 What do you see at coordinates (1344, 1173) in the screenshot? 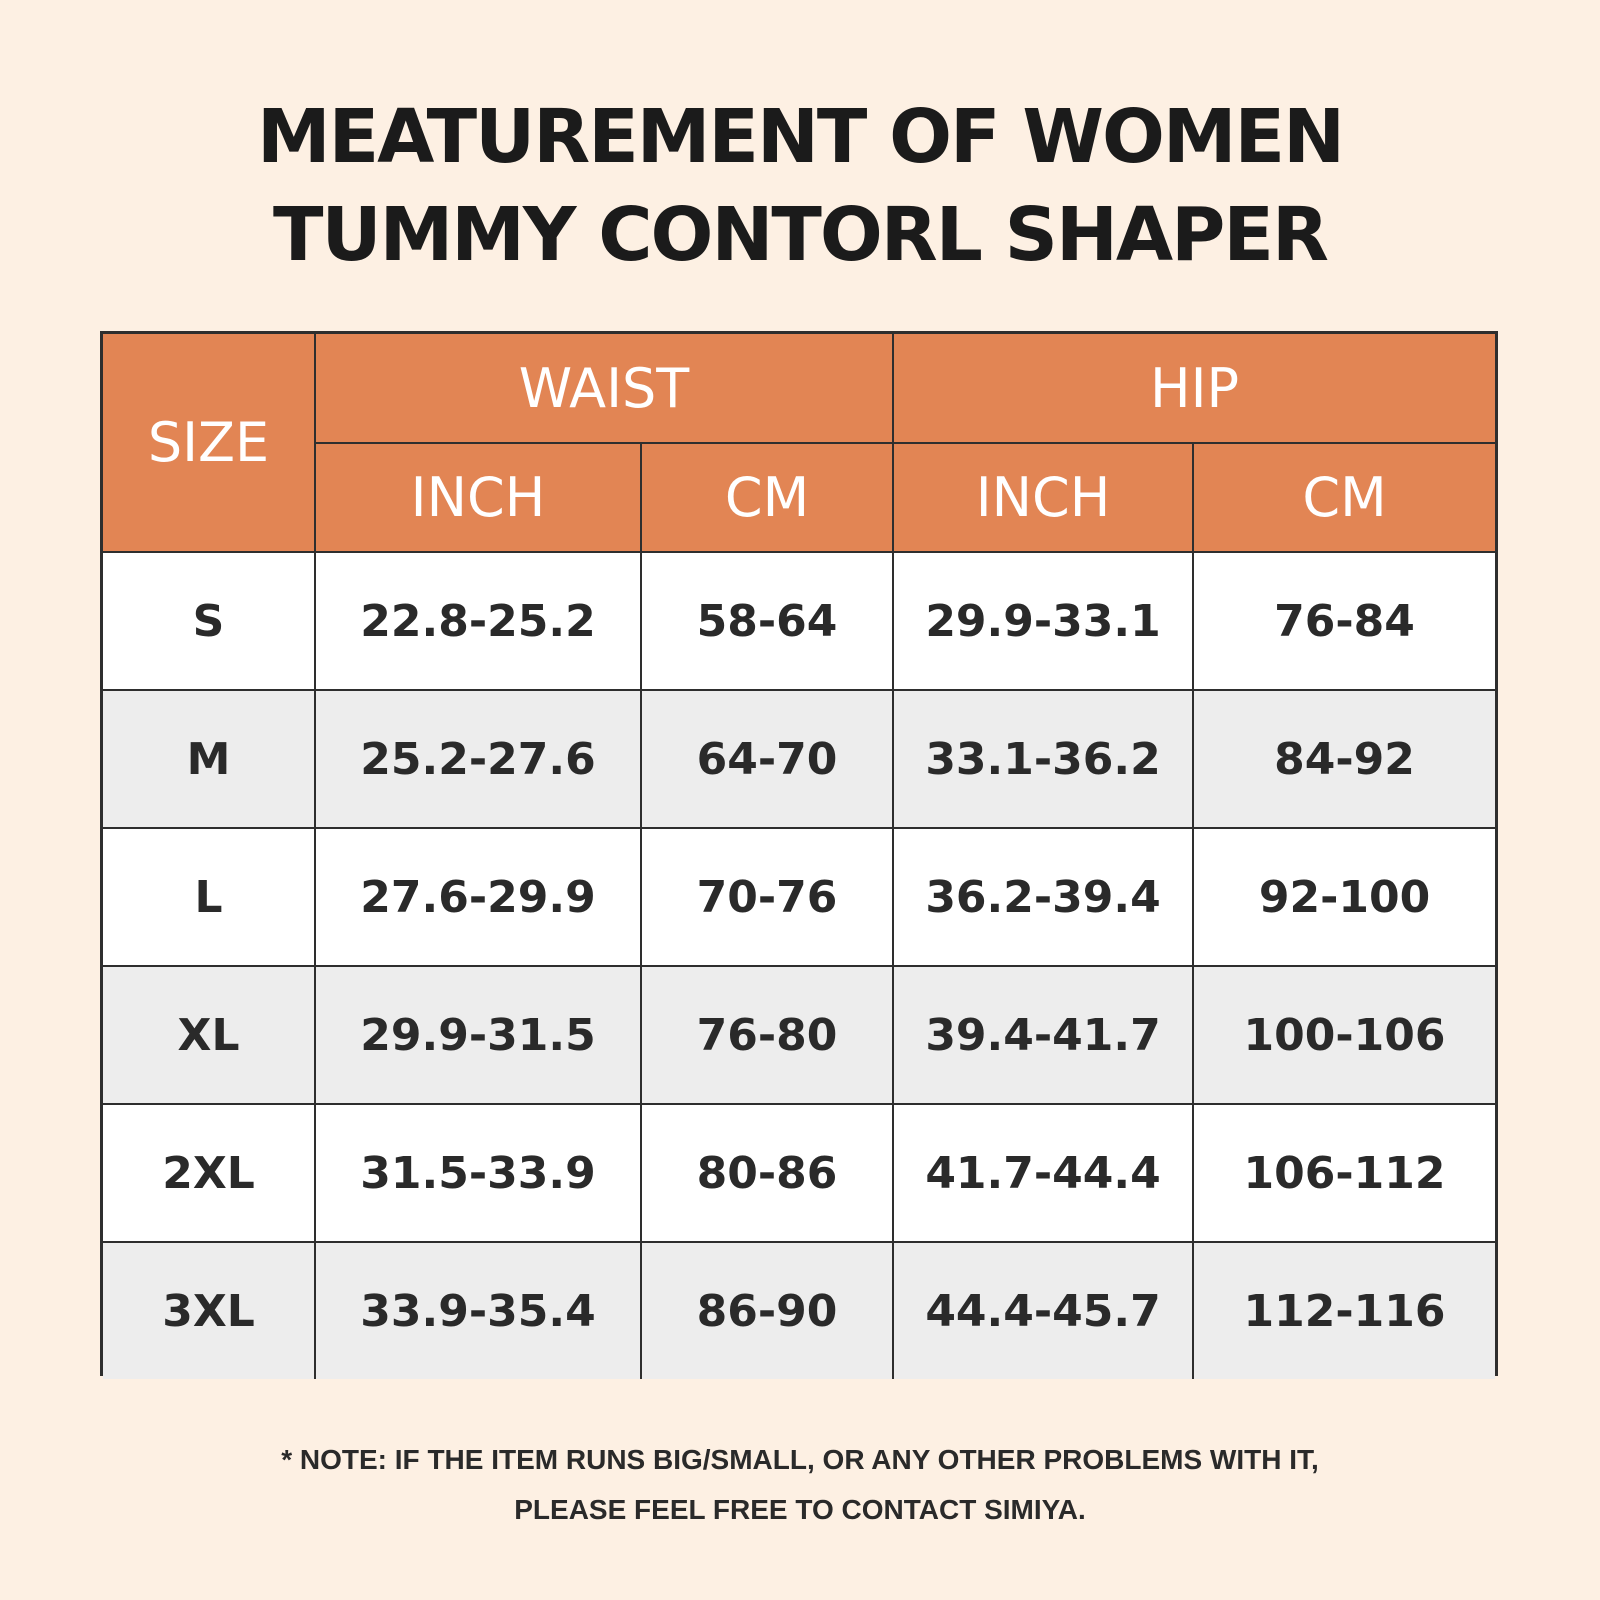
I see `hip-cm-cell: 106-112` at bounding box center [1344, 1173].